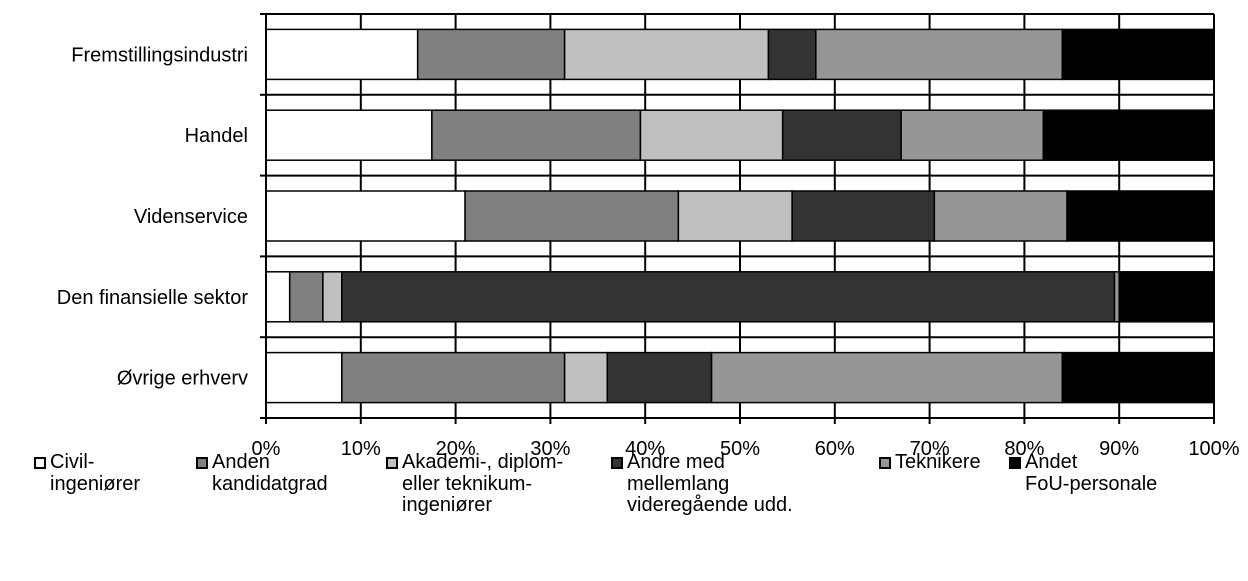 The height and width of the screenshot is (581, 1248). I want to click on category-label: Øvrige erhverv, so click(182, 379).